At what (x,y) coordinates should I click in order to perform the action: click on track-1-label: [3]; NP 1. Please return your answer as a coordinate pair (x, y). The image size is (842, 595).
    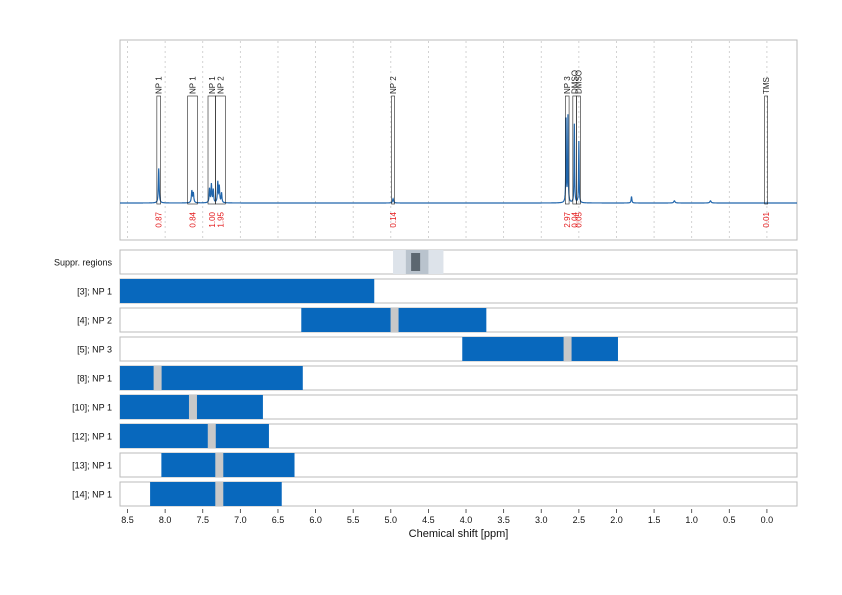
    Looking at the image, I should click on (94, 292).